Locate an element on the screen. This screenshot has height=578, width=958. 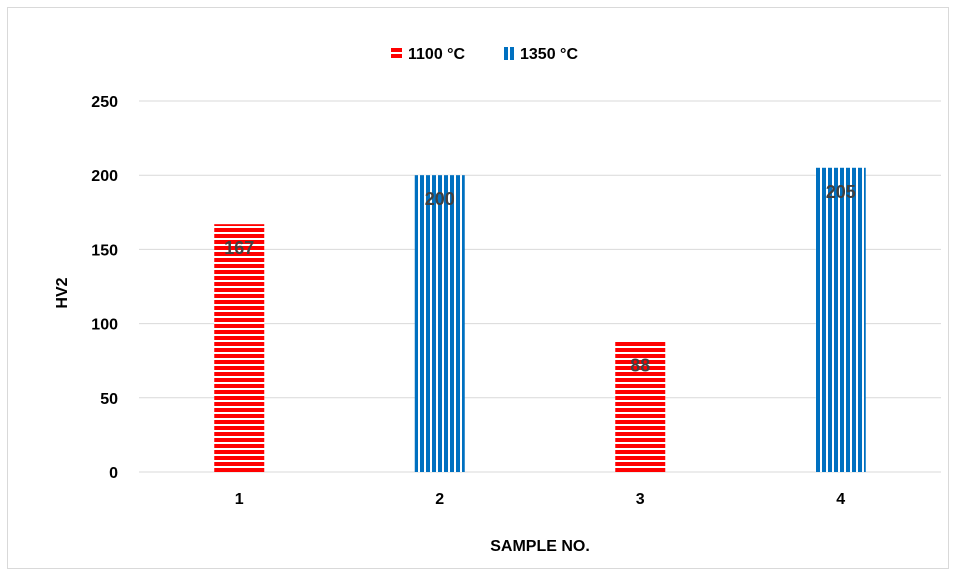
y-tick-label: 100 is located at coordinates (104, 325).